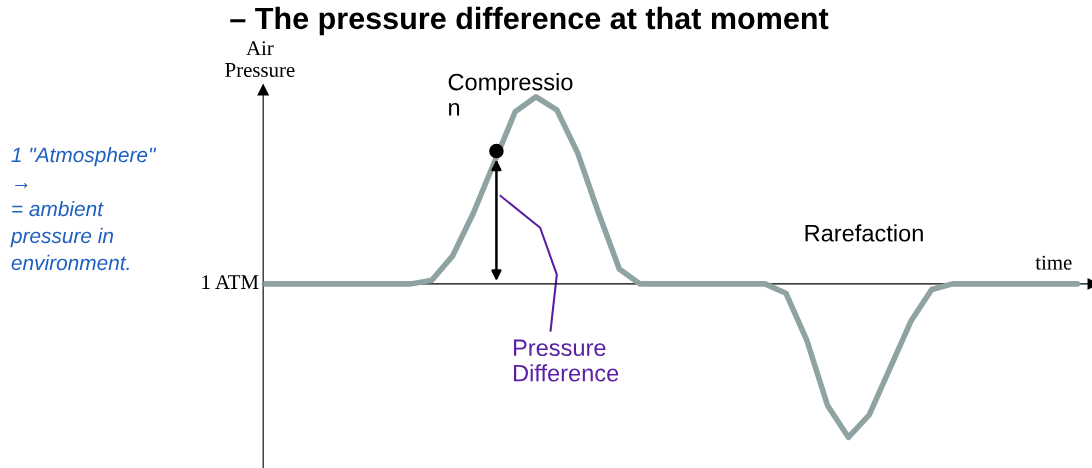 The image size is (1092, 468). Describe the element at coordinates (864, 233) in the screenshot. I see `annotation: Rarefaction` at that location.